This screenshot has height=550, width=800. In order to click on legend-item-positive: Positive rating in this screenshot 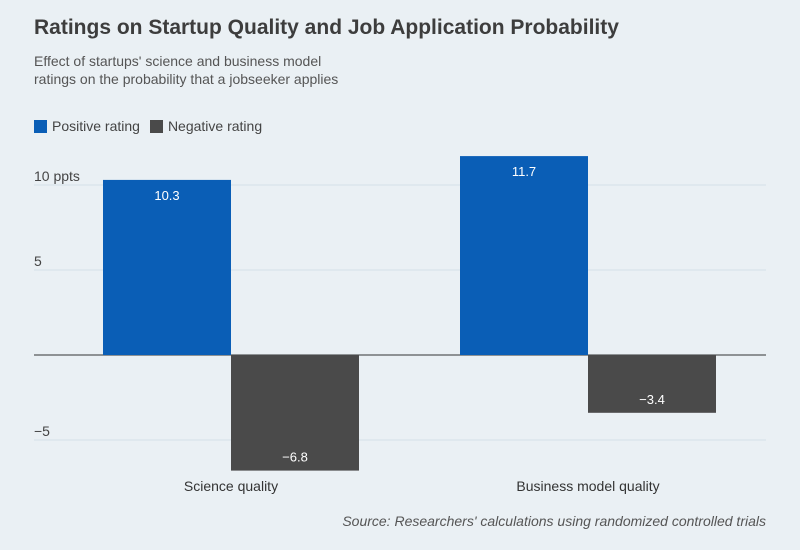, I will do `click(87, 126)`.